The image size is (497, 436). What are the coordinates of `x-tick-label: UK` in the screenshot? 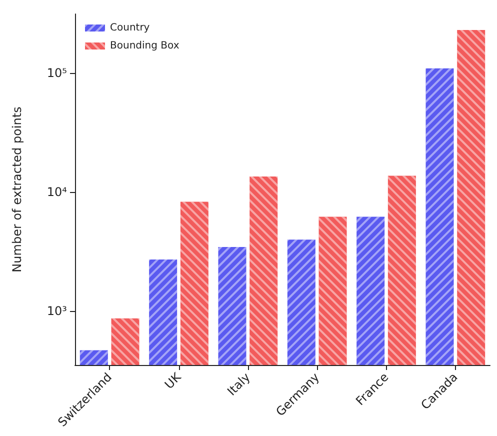 It's located at (173, 380).